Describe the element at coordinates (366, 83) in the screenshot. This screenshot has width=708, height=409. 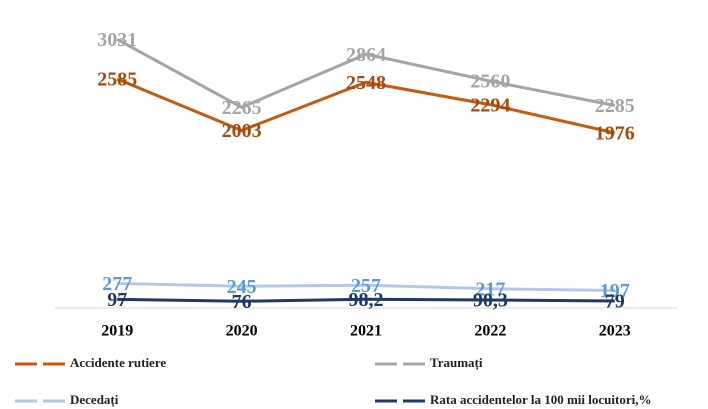
I see `data-label: 2548` at that location.